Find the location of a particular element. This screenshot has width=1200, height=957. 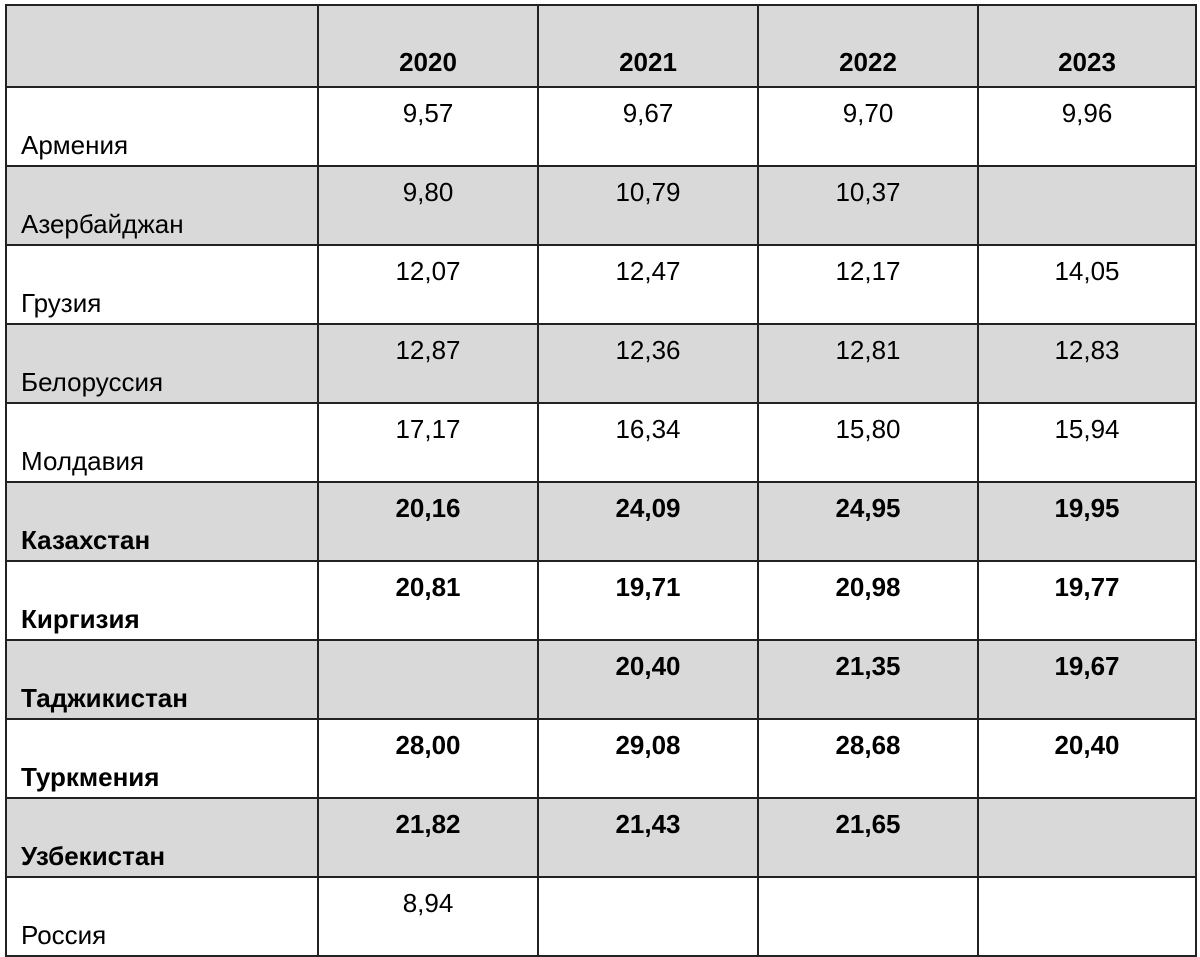

value-cell: 12,87 is located at coordinates (428, 363).